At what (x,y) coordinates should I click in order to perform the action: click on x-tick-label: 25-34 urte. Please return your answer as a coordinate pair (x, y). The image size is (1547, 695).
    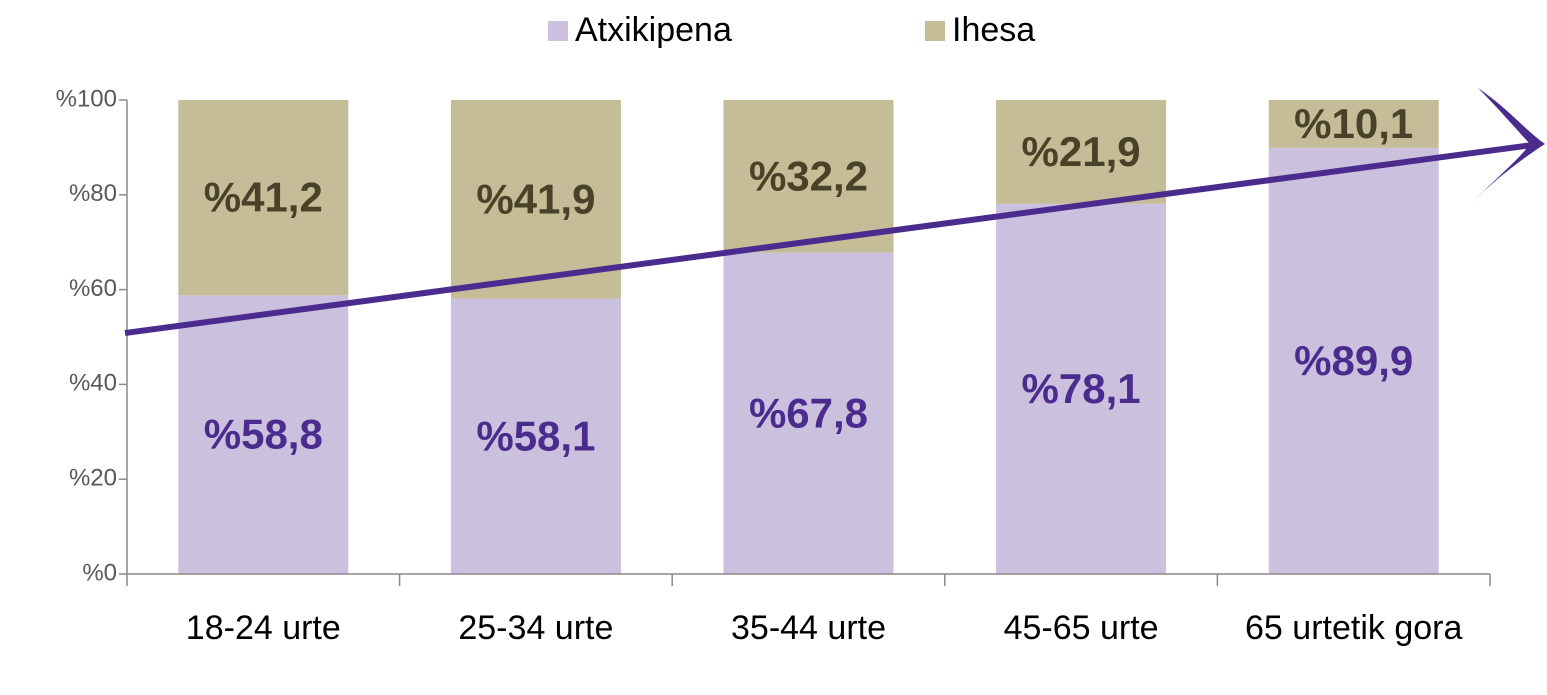
    Looking at the image, I should click on (535, 628).